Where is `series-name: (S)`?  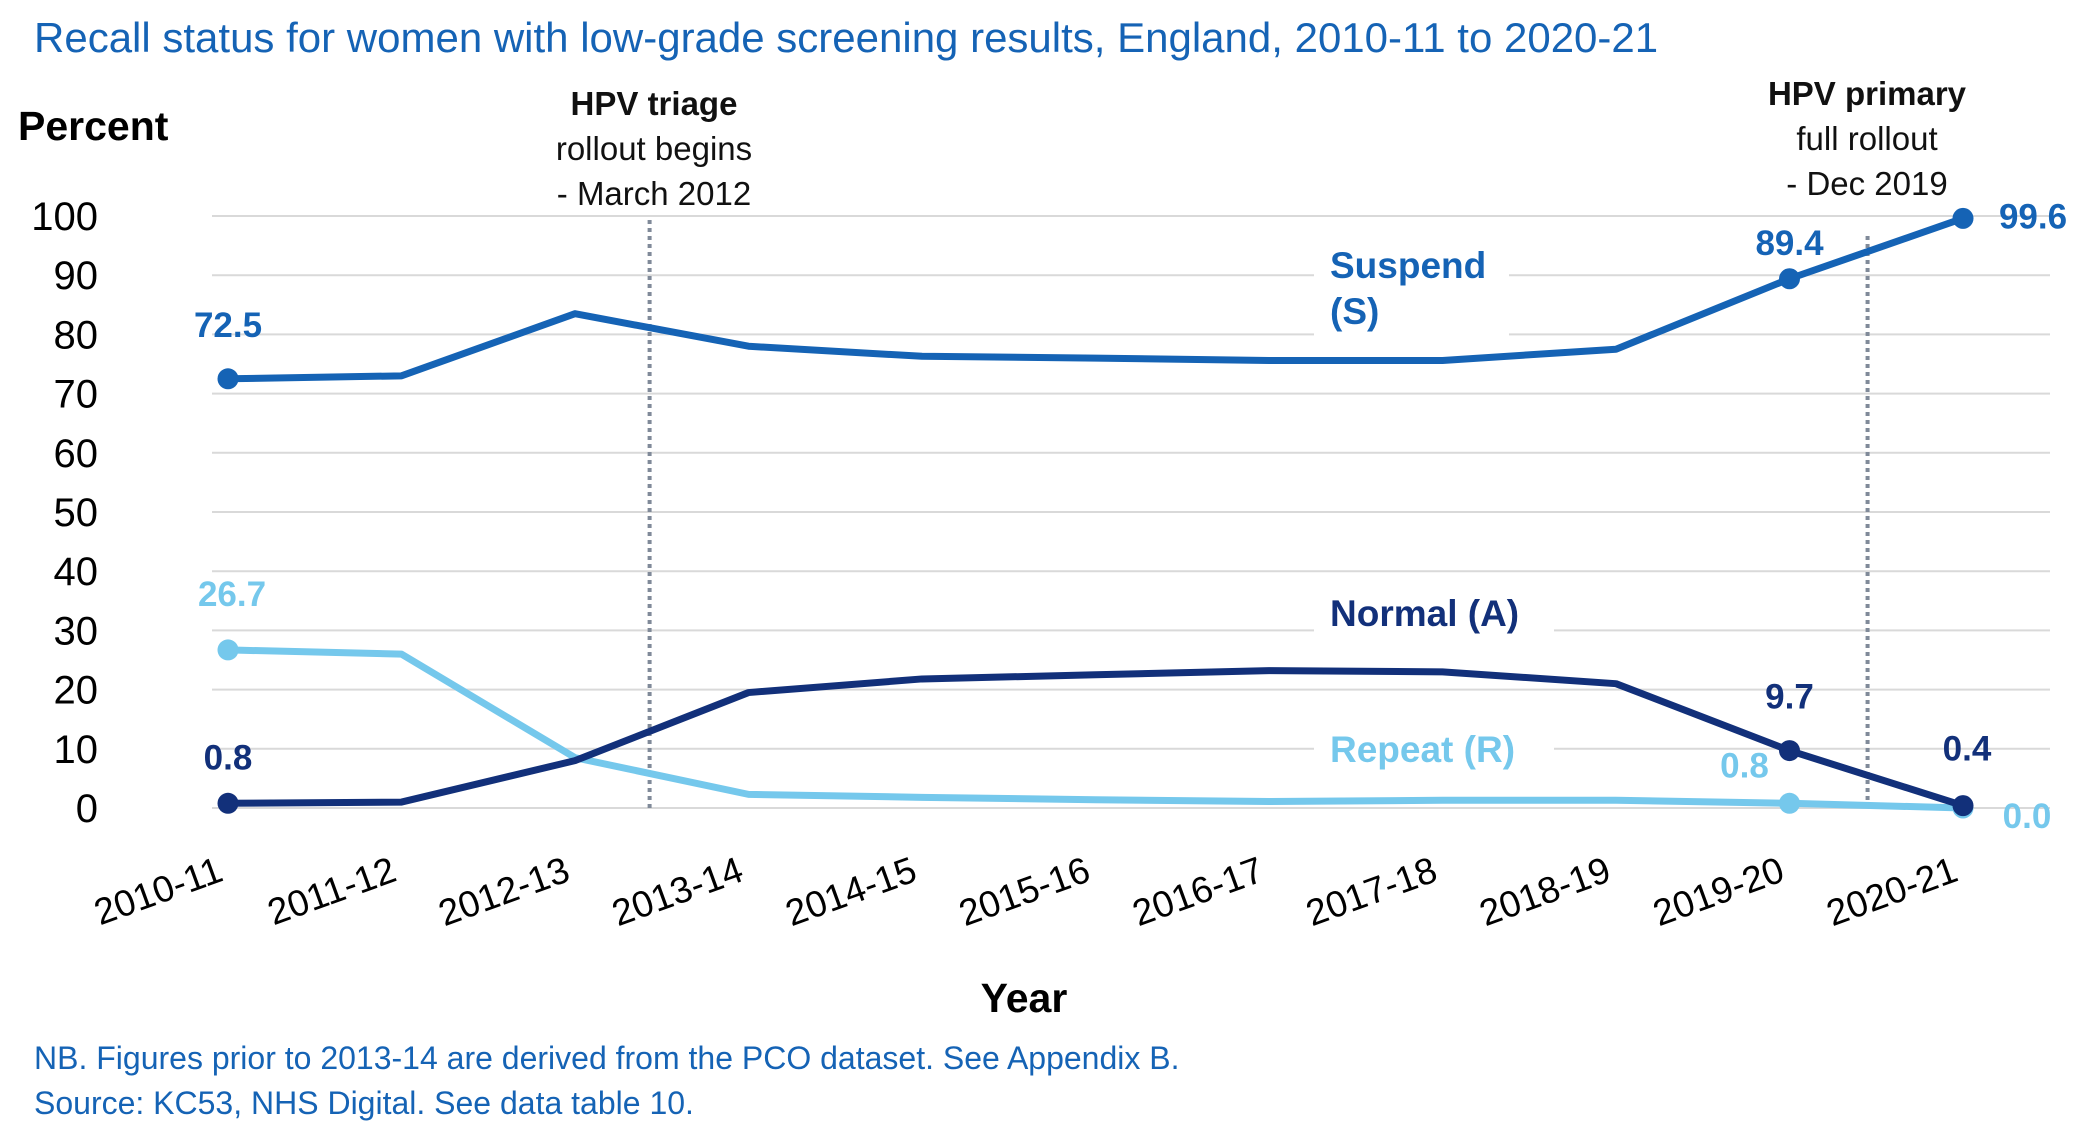
series-name: (S) is located at coordinates (1354, 311).